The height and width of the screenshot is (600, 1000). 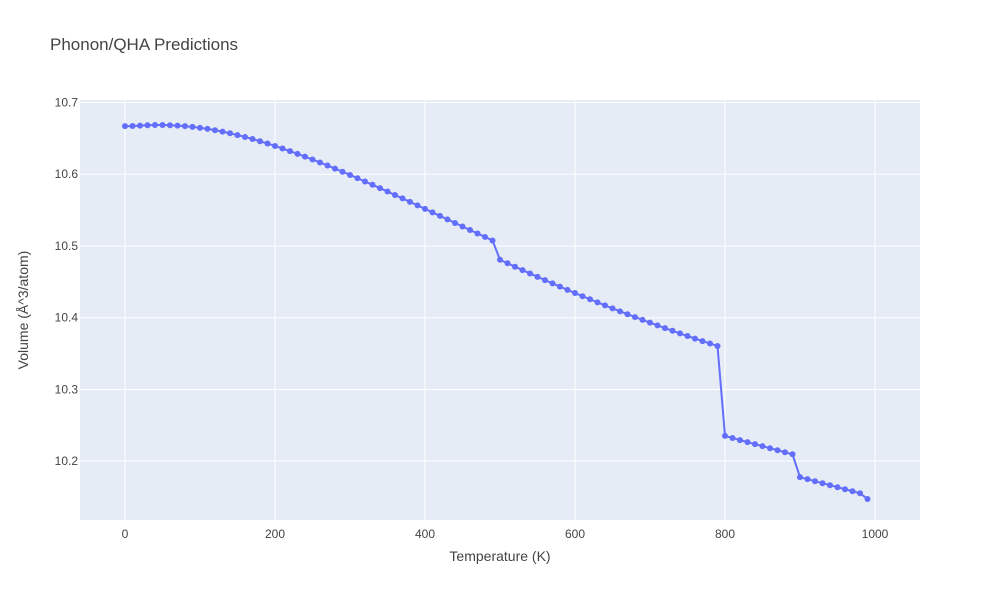 What do you see at coordinates (67, 389) in the screenshot?
I see `y-tick-label: 10.3` at bounding box center [67, 389].